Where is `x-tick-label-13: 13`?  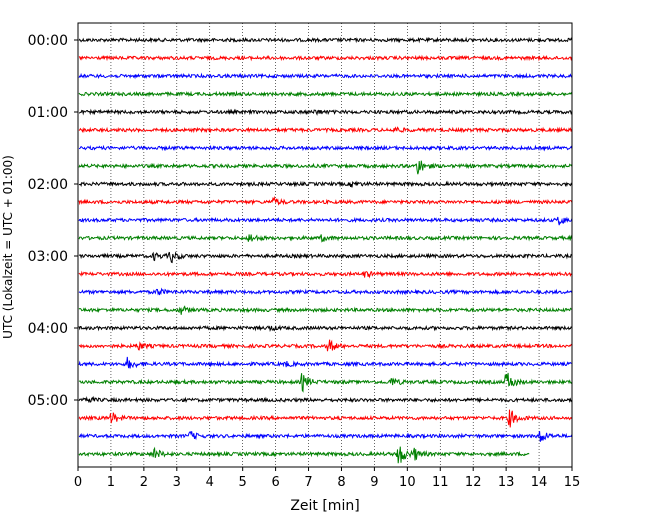
x-tick-label-13: 13 is located at coordinates (506, 482).